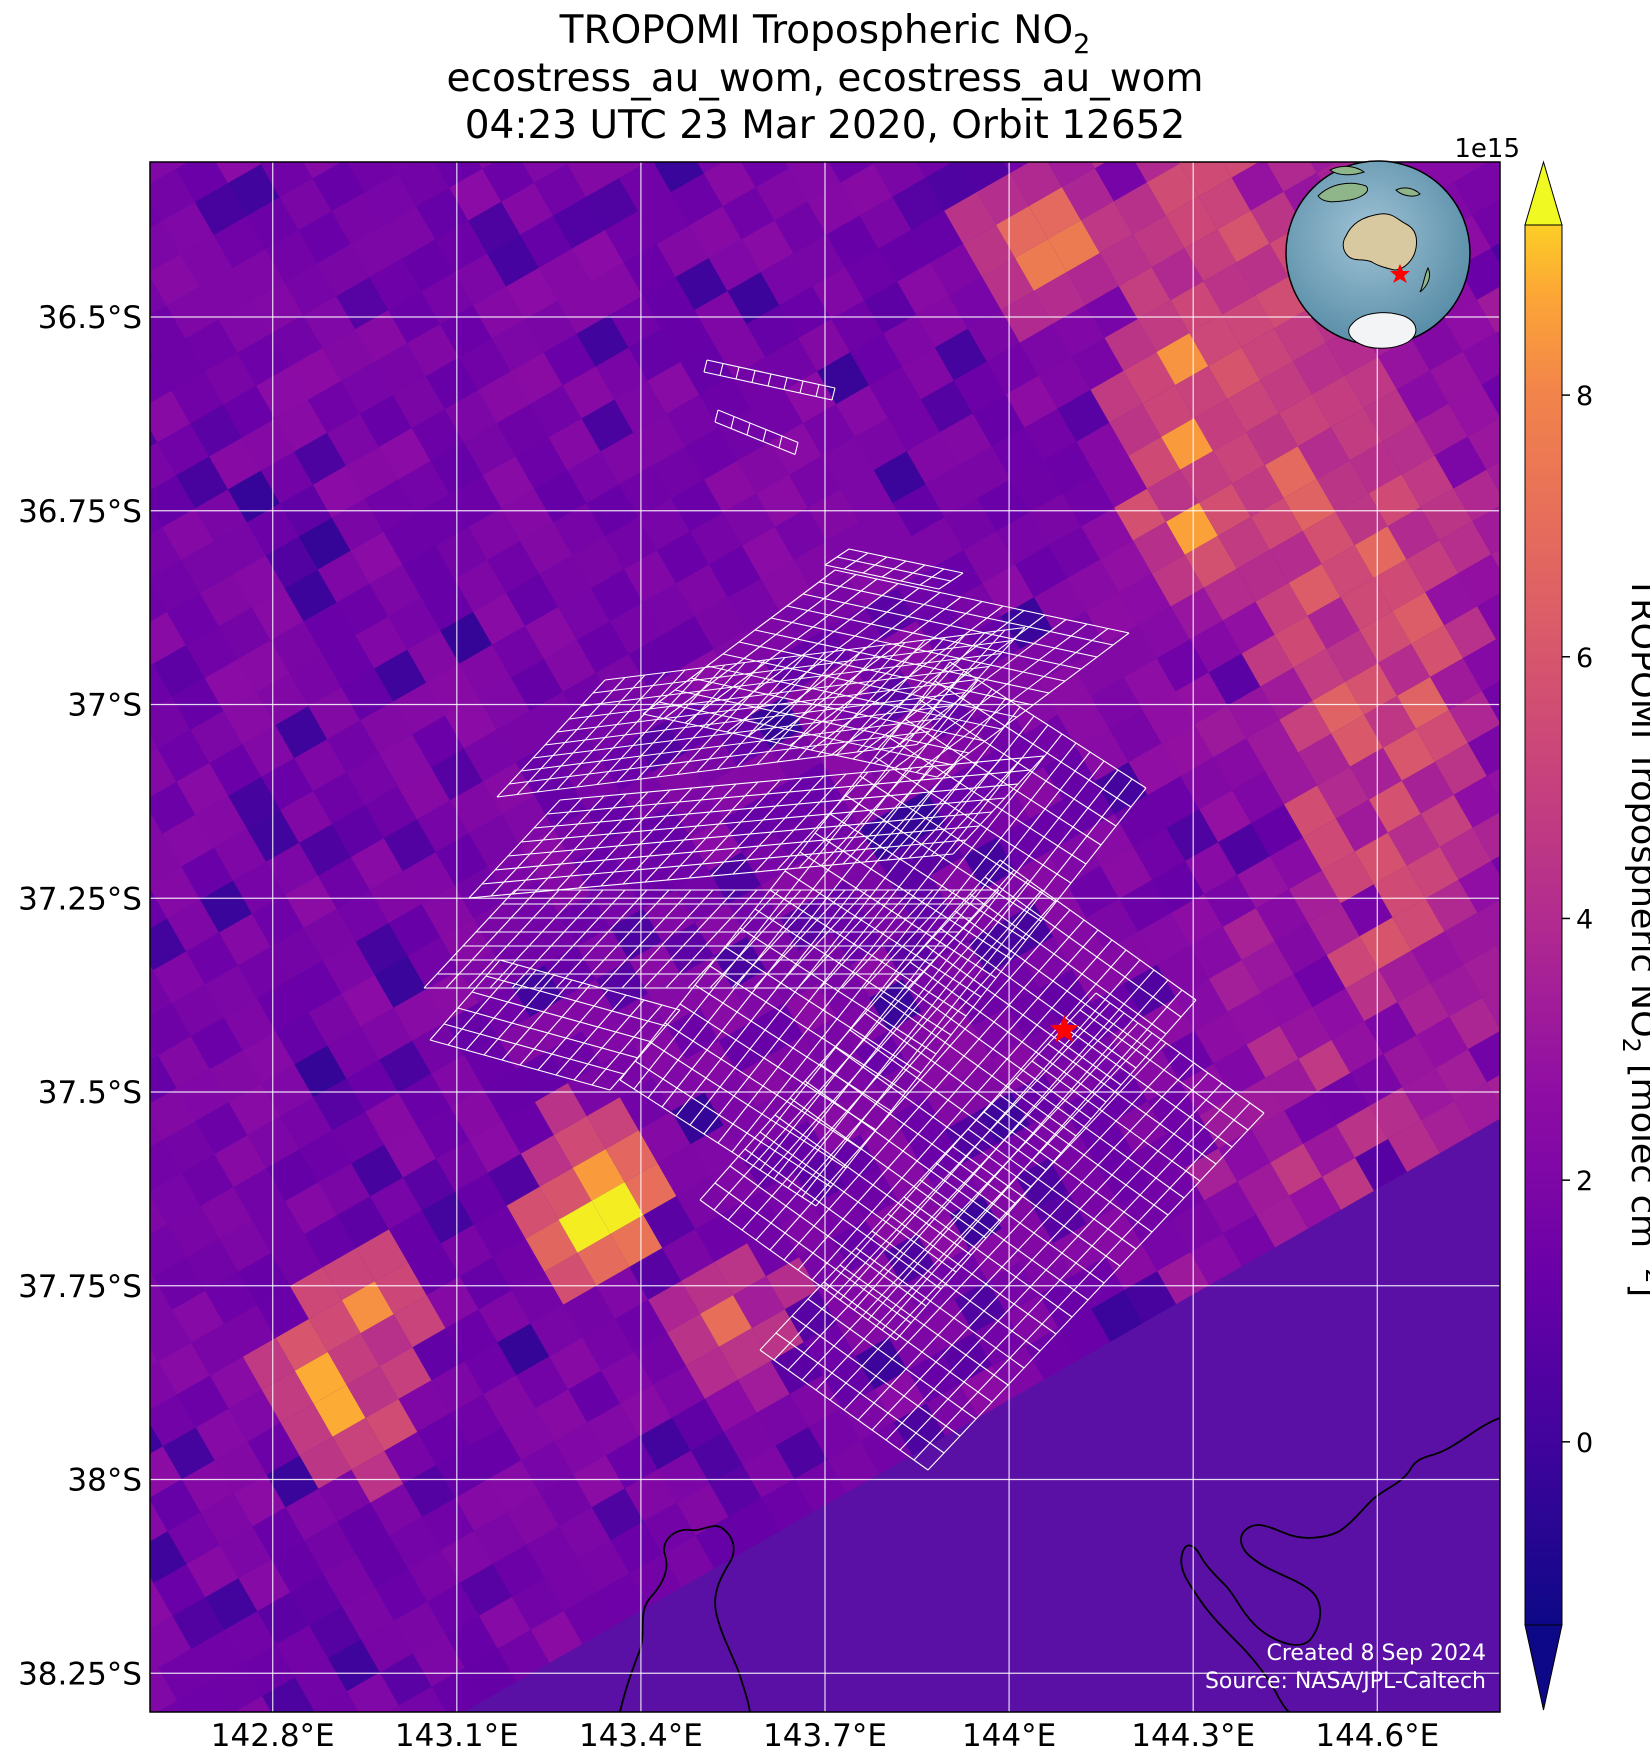  What do you see at coordinates (825, 78) in the screenshot?
I see `title-line-2: ecostress_au_wom, ecostress_au_wom` at bounding box center [825, 78].